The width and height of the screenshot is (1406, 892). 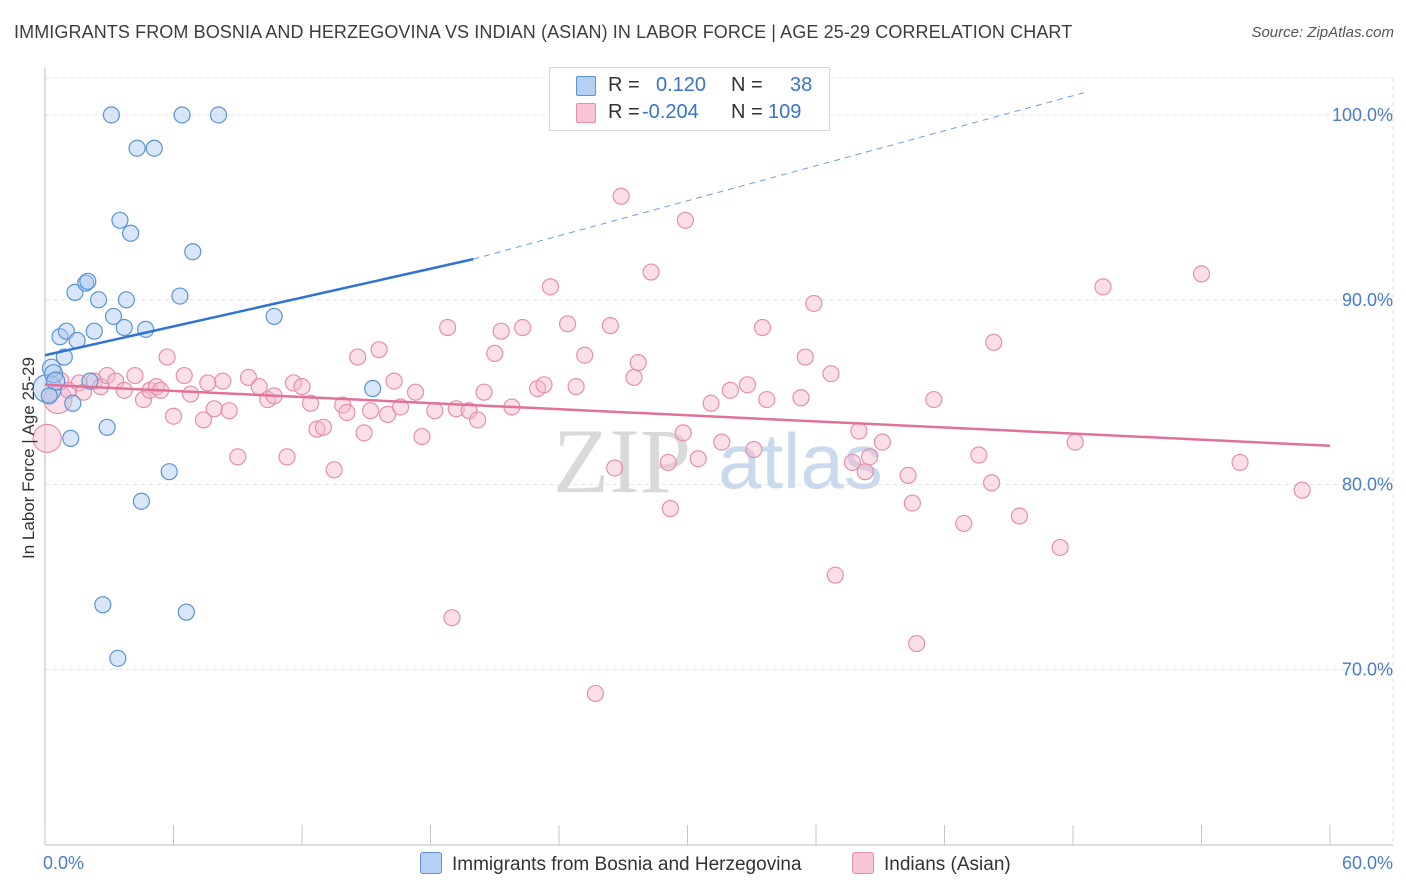 I want to click on y-axis-label: In Labor Force | Age 25-29, so click(x=28, y=458).